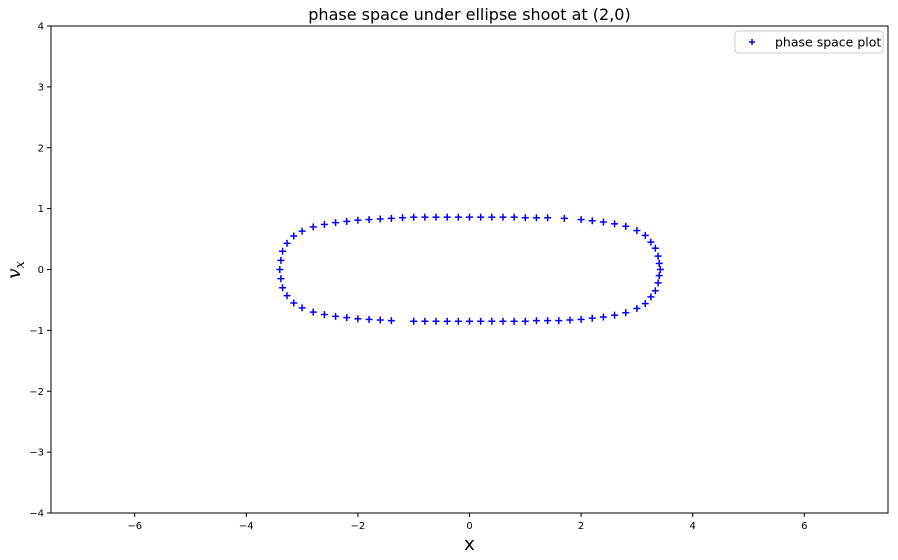 The width and height of the screenshot is (898, 560). I want to click on y-tick-label: 3, so click(41, 87).